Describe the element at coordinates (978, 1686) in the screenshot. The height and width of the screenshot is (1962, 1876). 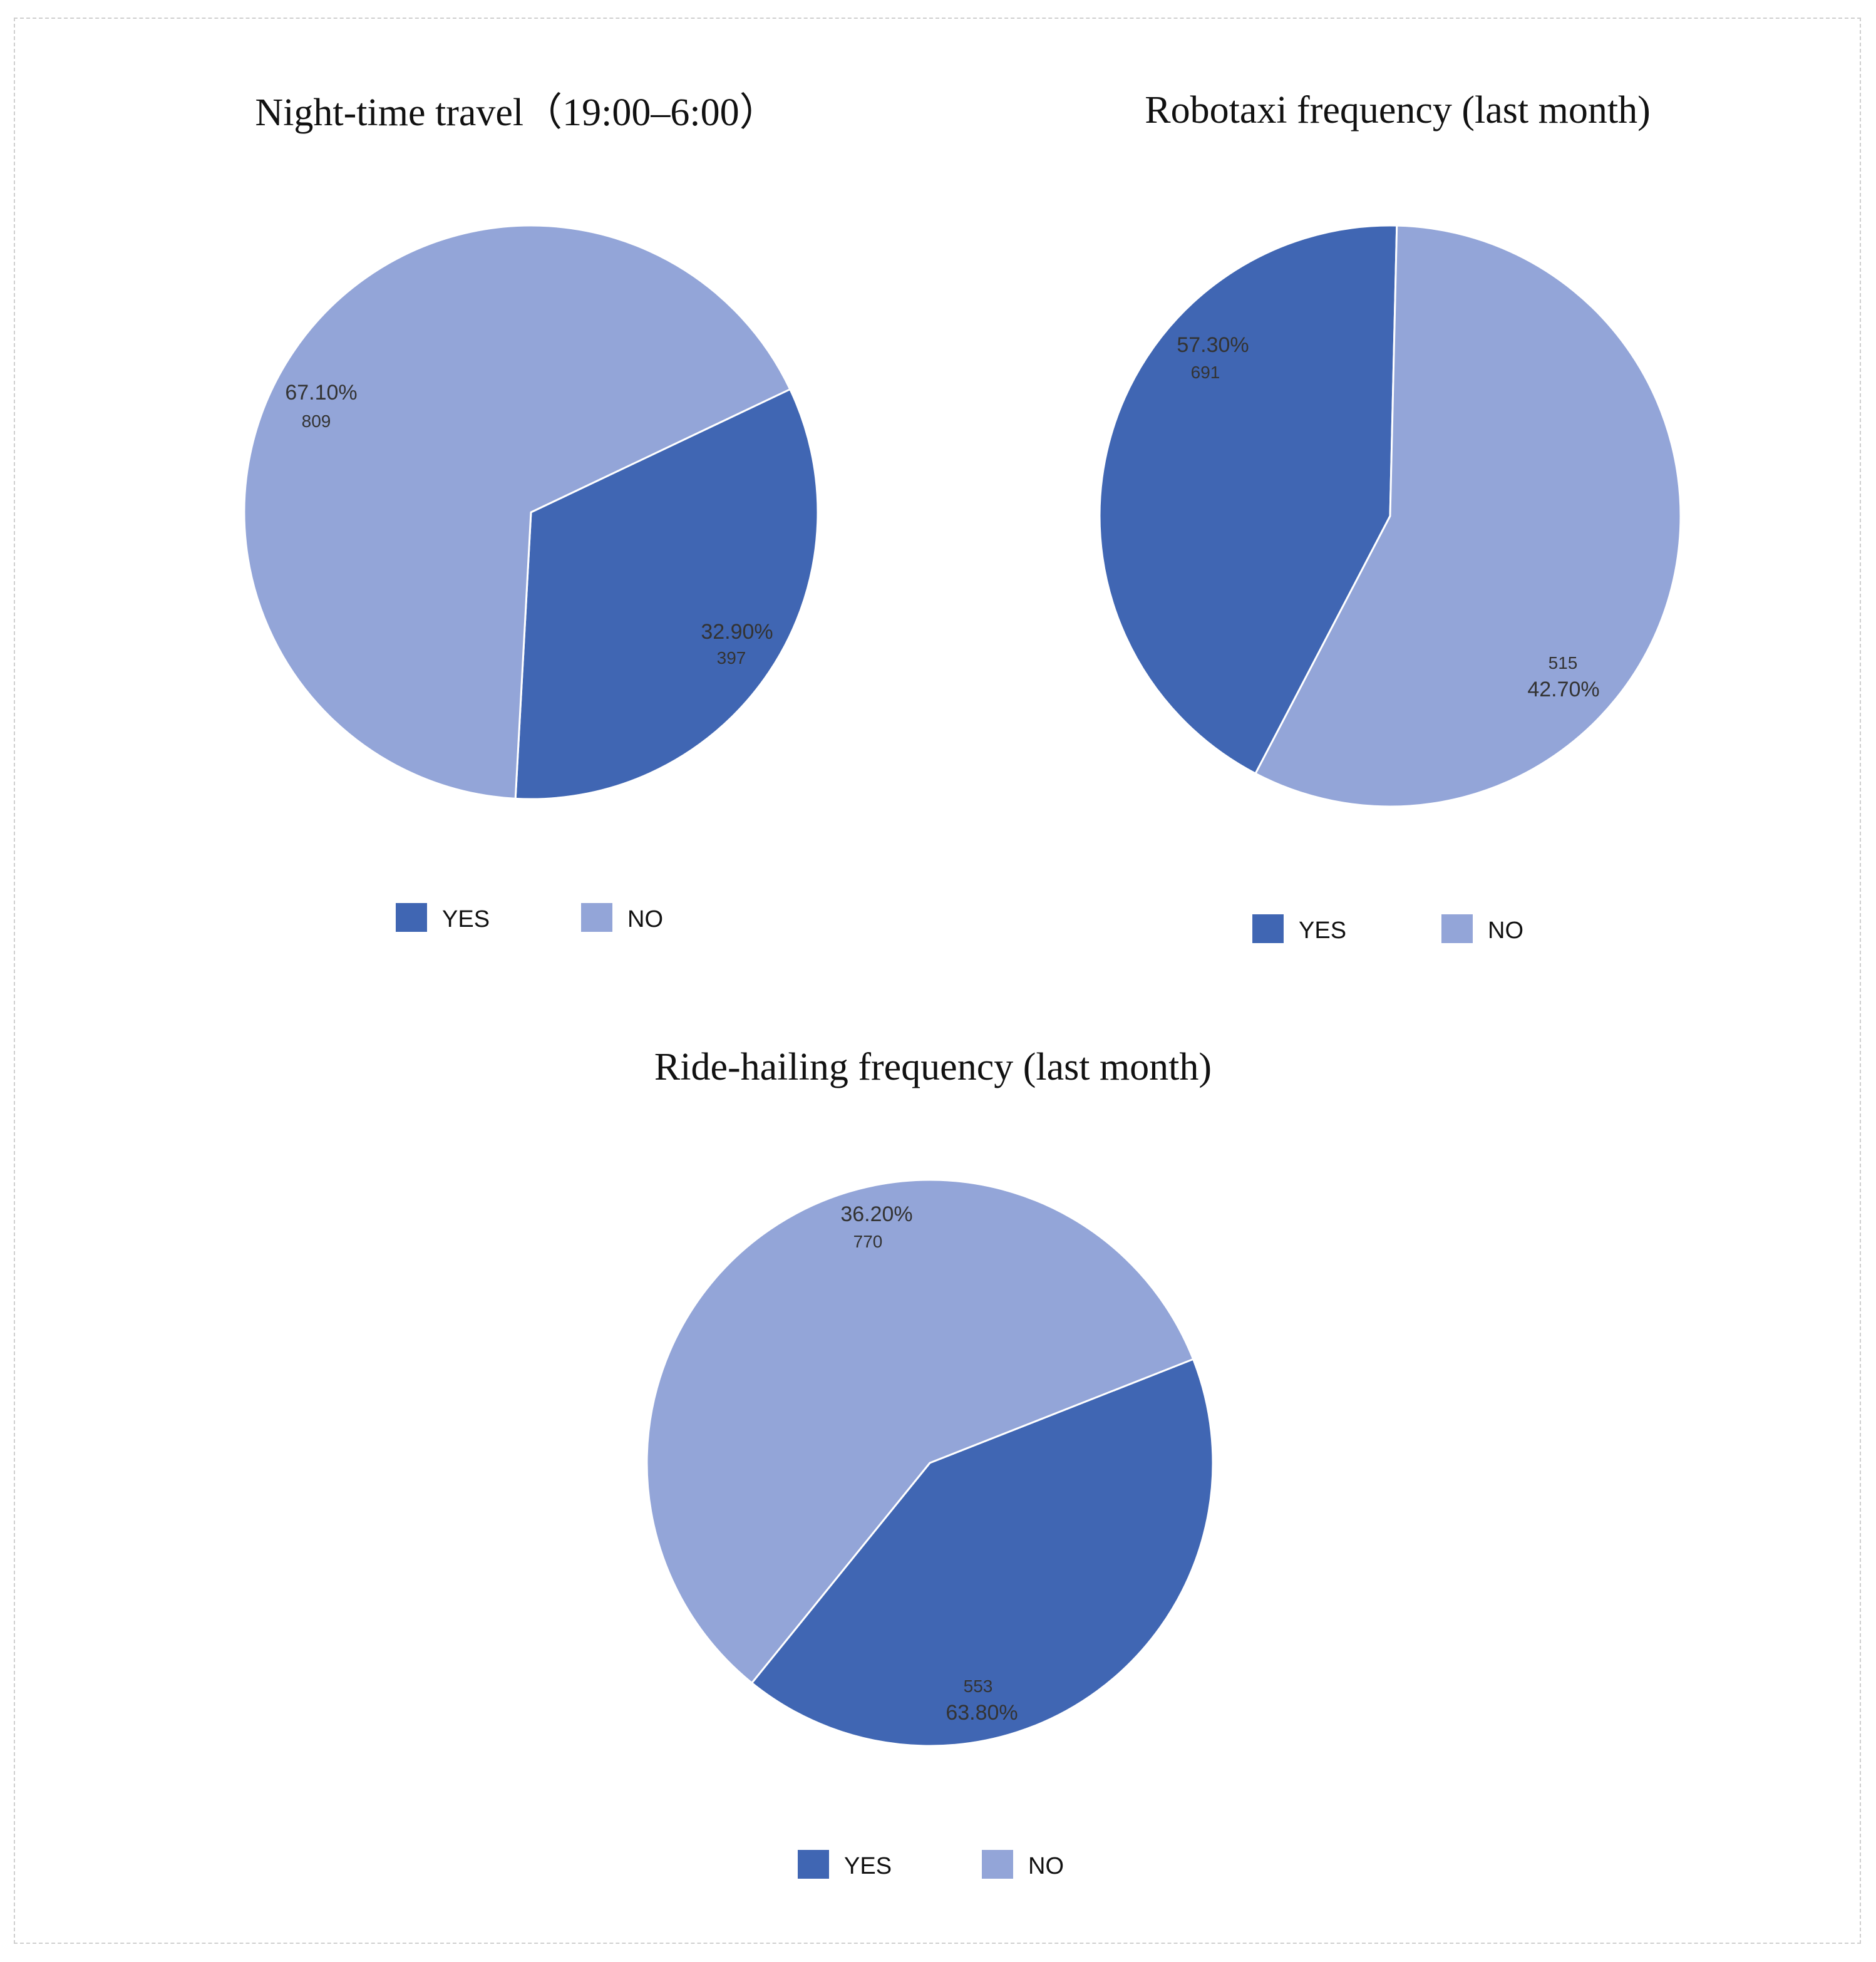
I see `slice-yes-count-label: 553` at that location.